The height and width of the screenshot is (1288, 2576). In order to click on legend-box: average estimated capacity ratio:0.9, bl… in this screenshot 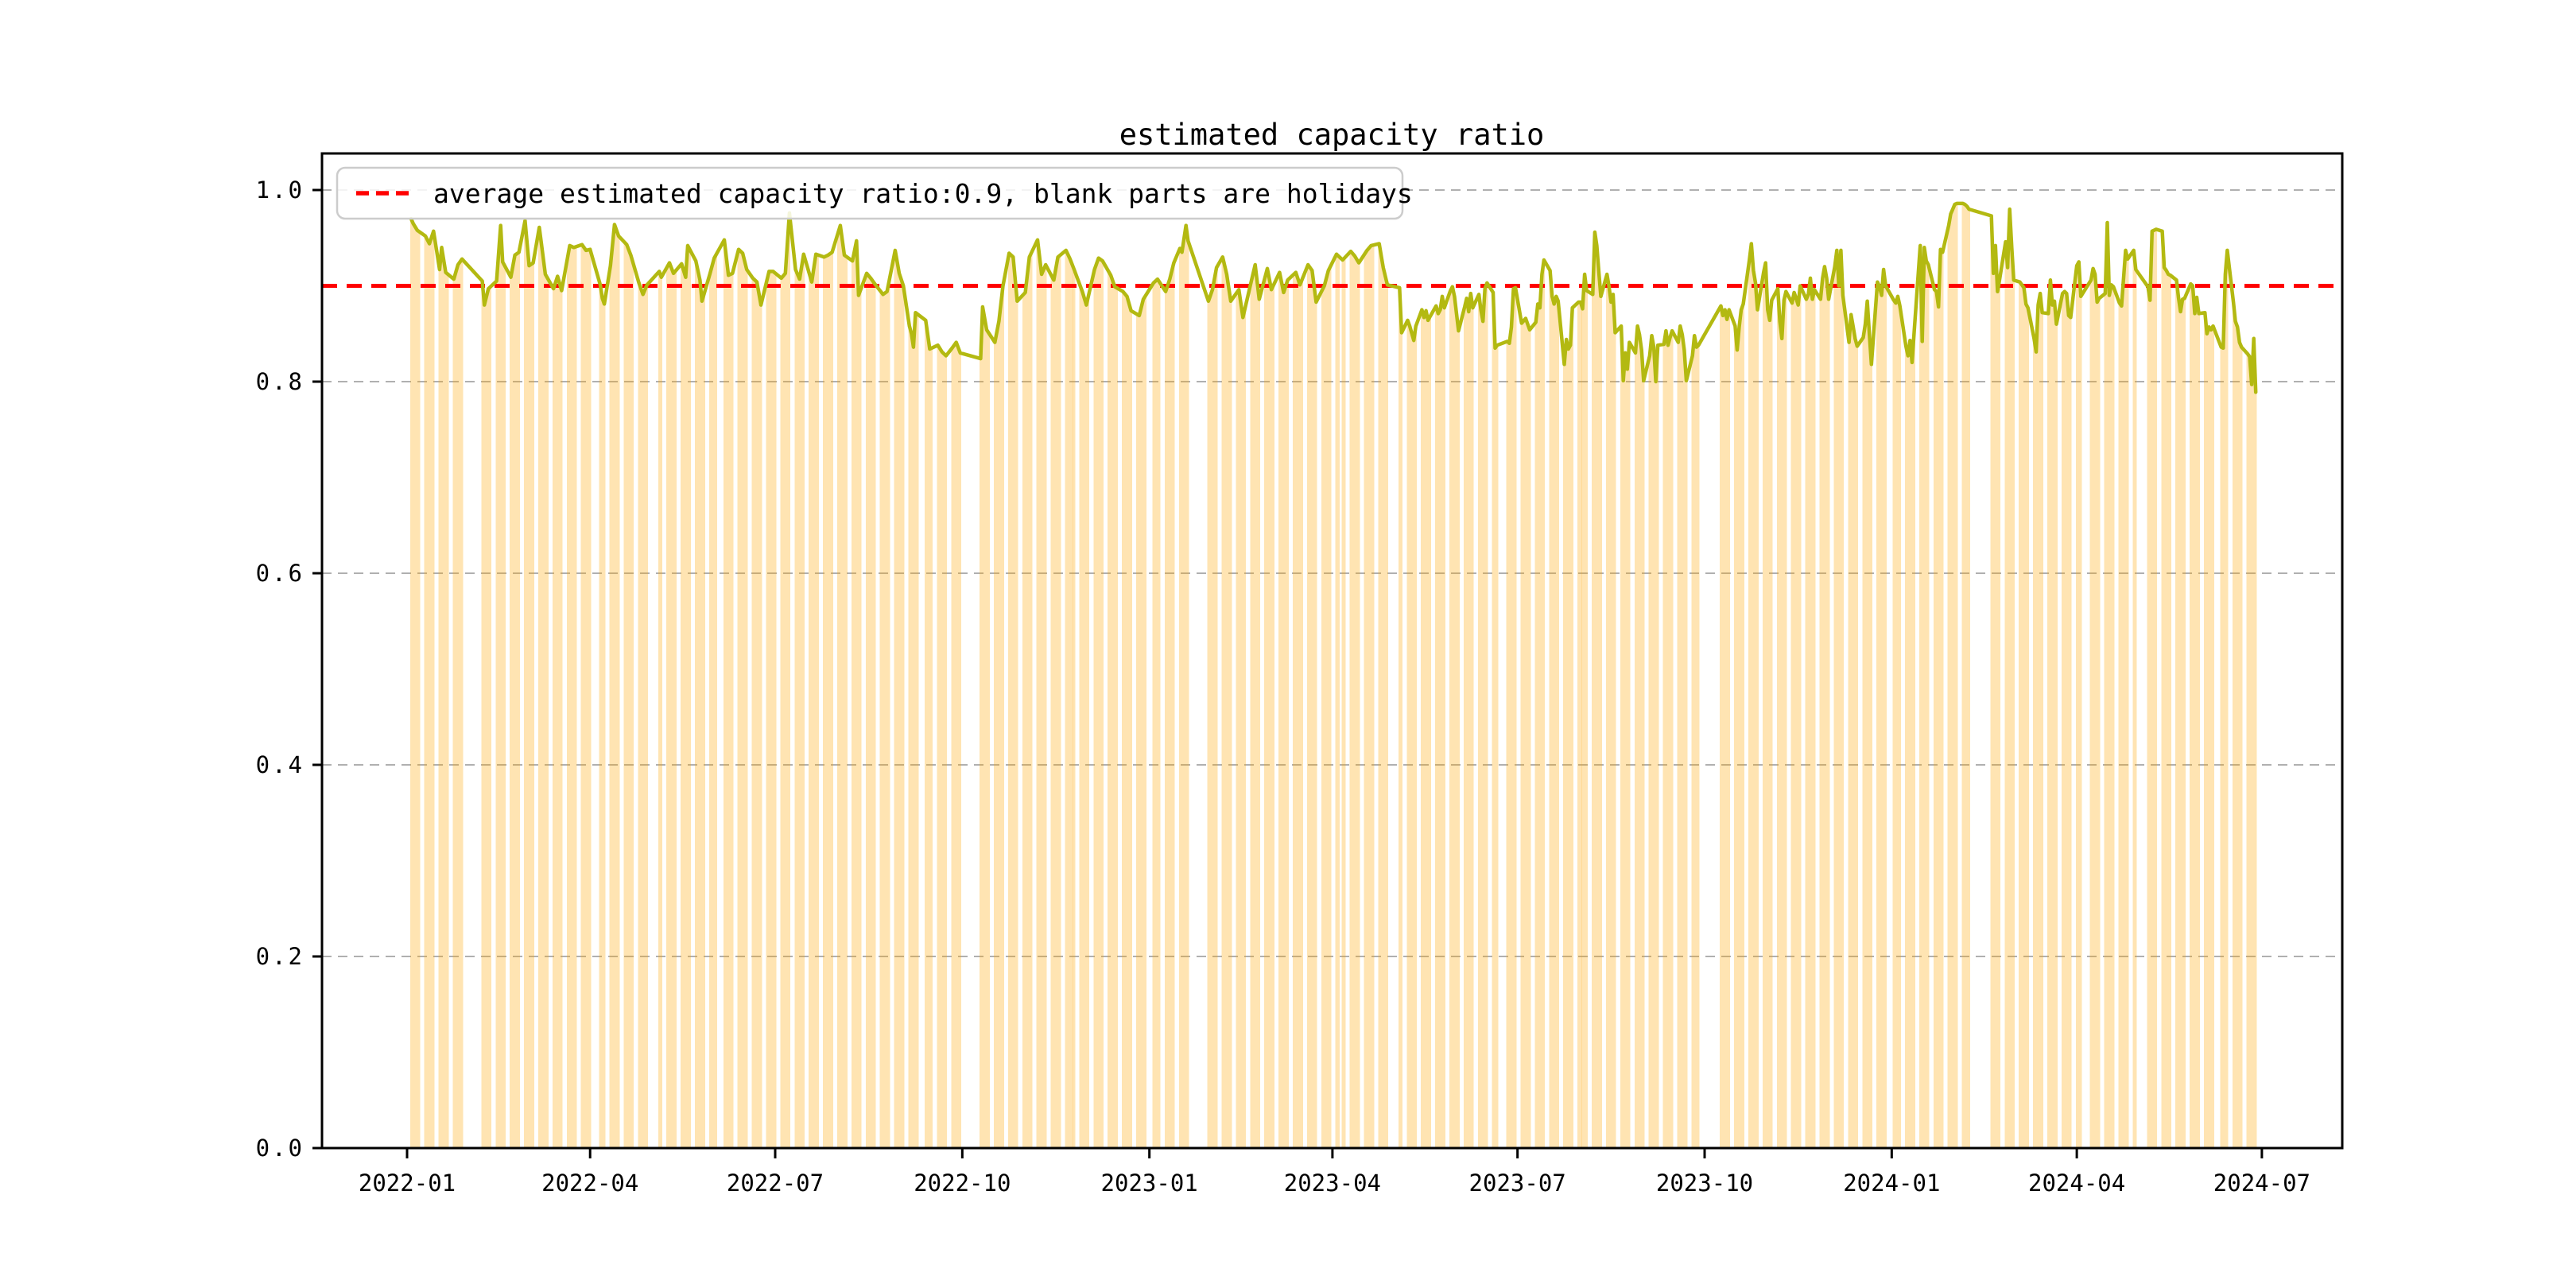, I will do `click(875, 193)`.